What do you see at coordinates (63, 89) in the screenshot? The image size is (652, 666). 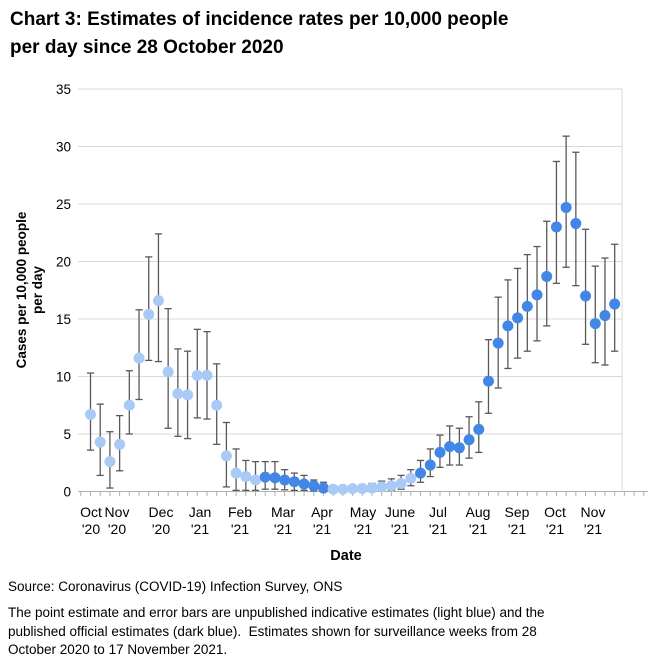 I see `y-tick-label: 35` at bounding box center [63, 89].